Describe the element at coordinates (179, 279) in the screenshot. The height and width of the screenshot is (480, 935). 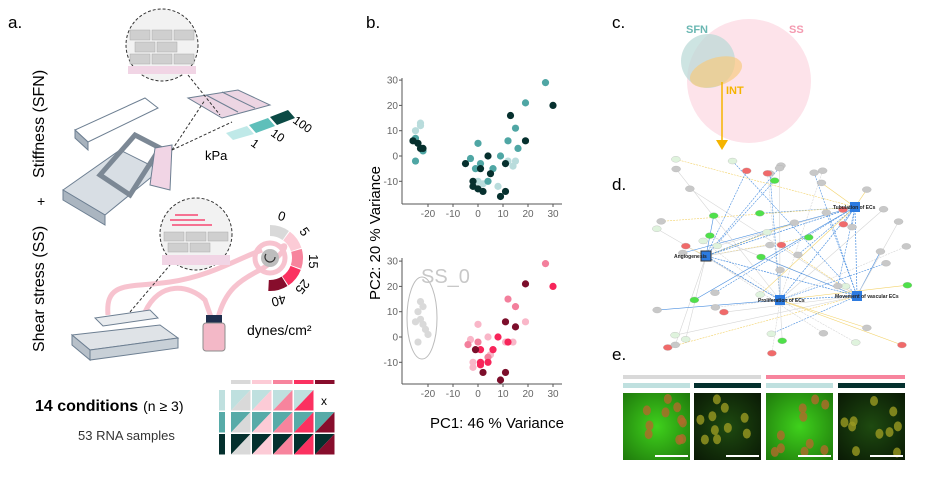
I see `shear-setup-illustration` at that location.